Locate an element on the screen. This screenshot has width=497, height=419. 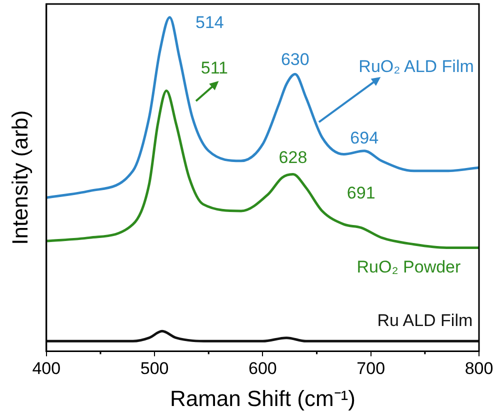
annotation: 694 is located at coordinates (364, 138).